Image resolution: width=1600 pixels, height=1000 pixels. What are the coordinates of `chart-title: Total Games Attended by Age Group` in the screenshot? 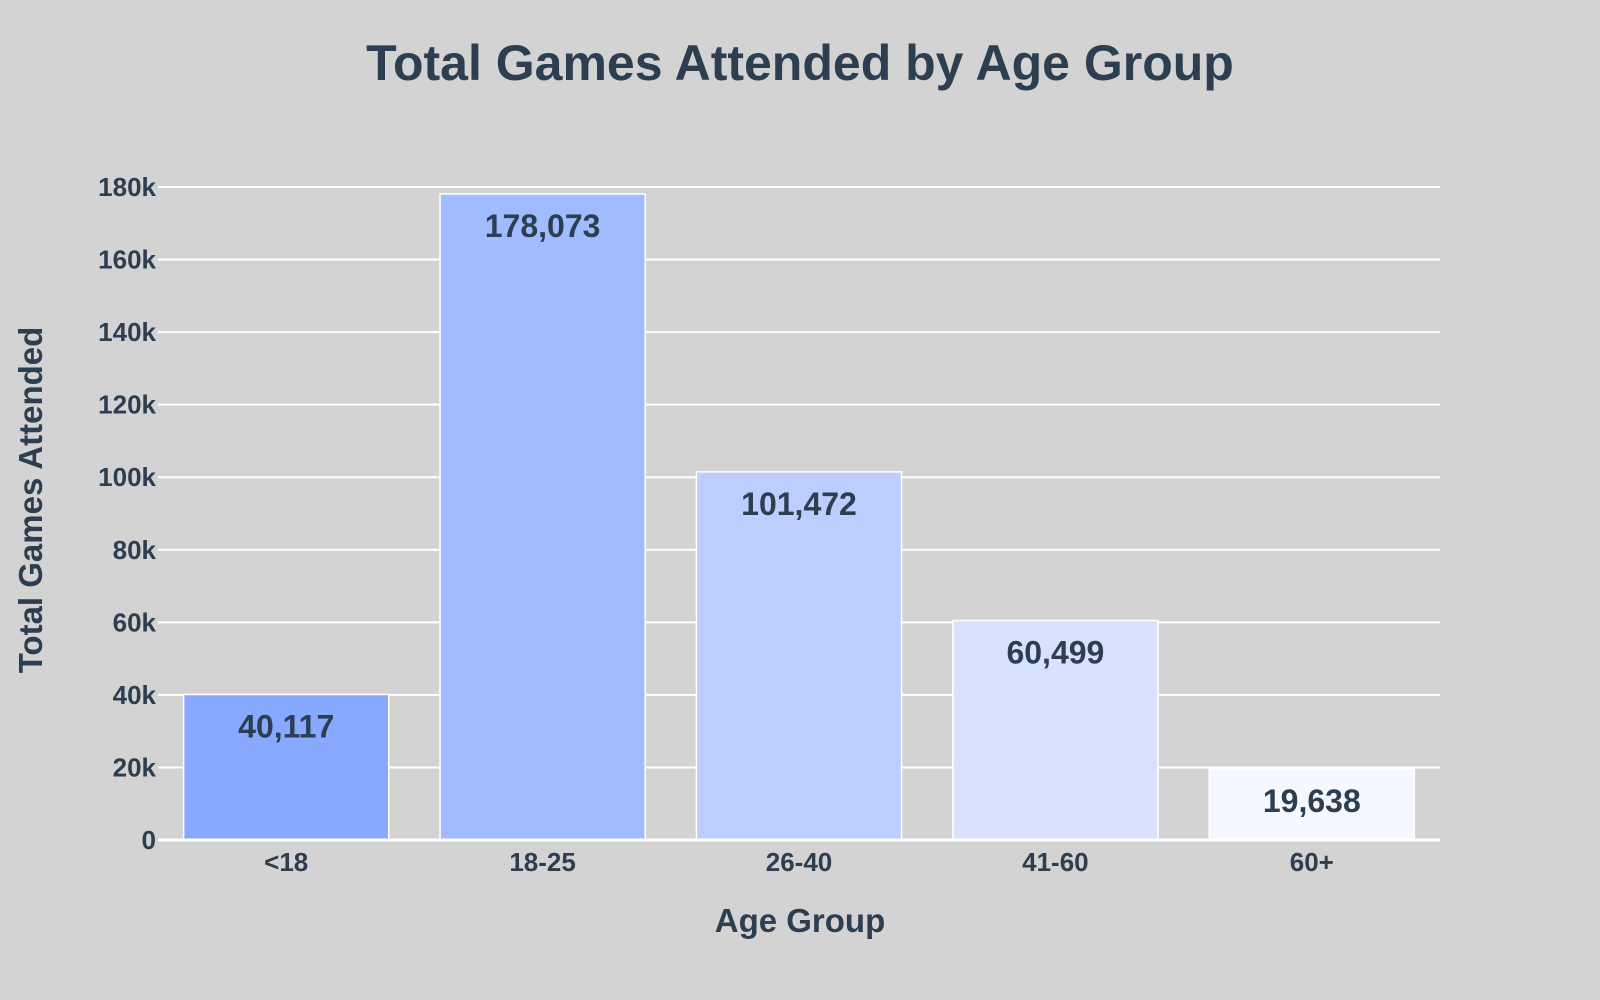 It's located at (800, 63).